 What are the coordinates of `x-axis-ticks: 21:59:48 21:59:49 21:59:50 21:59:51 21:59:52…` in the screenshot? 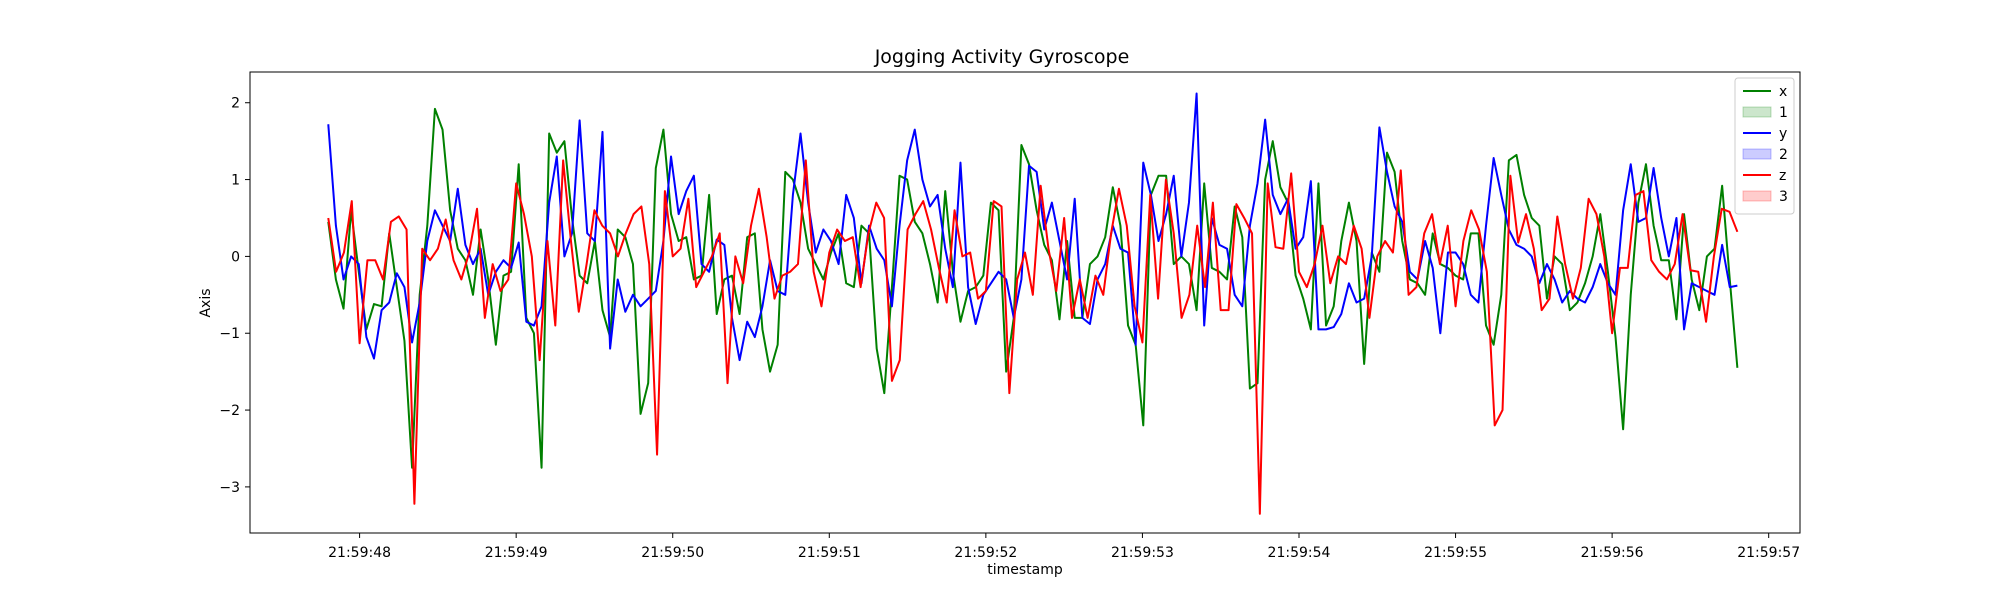 It's located at (1064, 547).